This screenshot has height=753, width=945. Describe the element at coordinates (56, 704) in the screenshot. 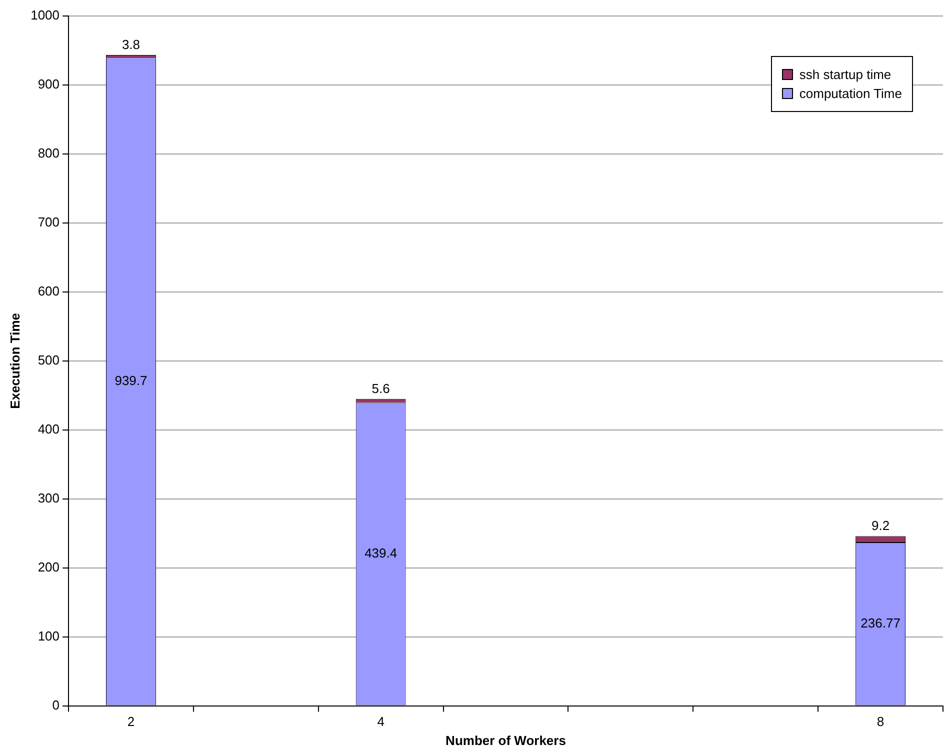

I see `y-tick-label: 0` at that location.